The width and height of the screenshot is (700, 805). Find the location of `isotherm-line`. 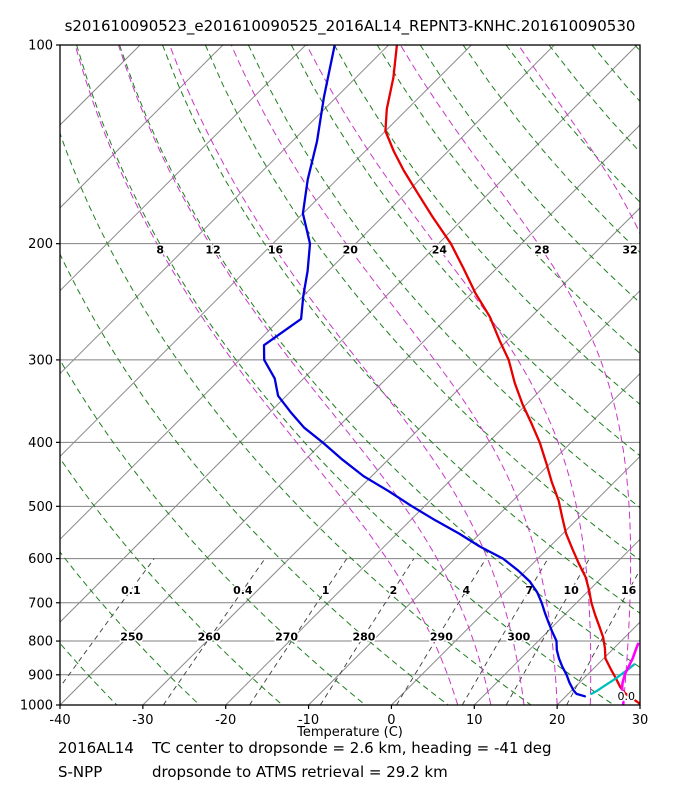

isotherm-line is located at coordinates (670, 375).